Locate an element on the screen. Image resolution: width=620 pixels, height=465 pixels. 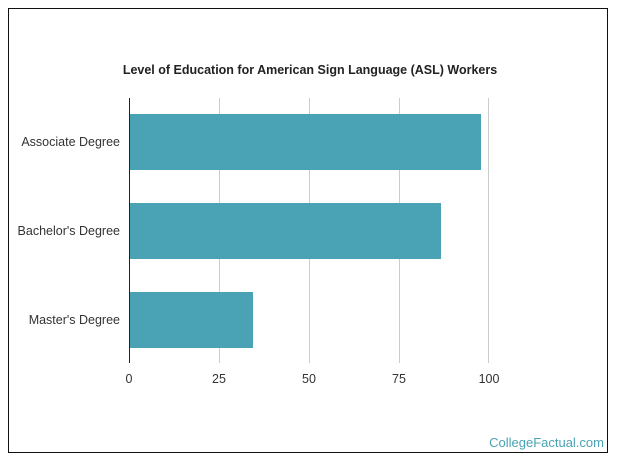
y-axis-line is located at coordinates (129, 230).